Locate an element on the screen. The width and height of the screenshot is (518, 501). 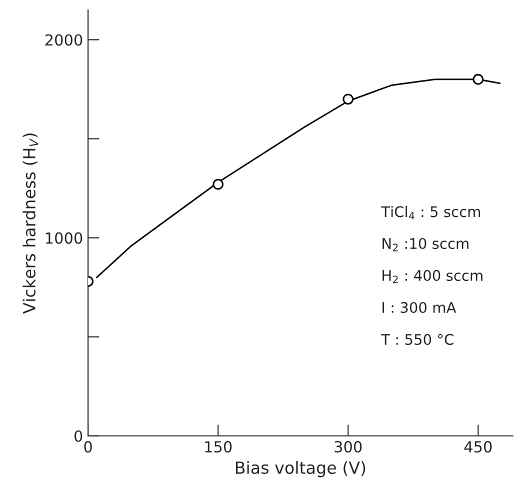
x-tick-label: 150 is located at coordinates (218, 447).